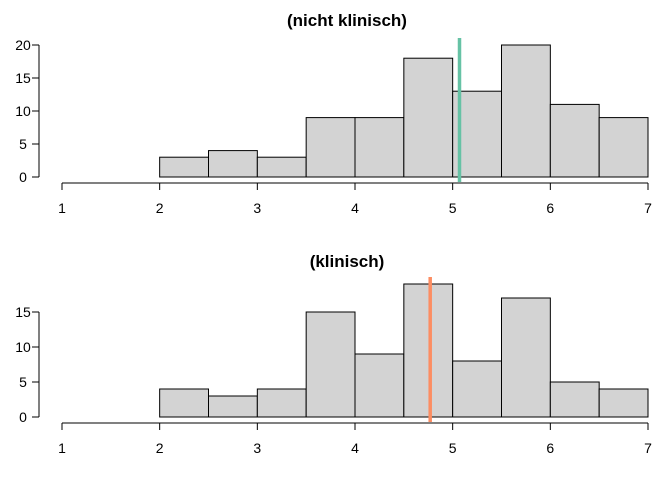 The image size is (672, 480). I want to click on panel-title: (nicht klinisch), so click(347, 20).